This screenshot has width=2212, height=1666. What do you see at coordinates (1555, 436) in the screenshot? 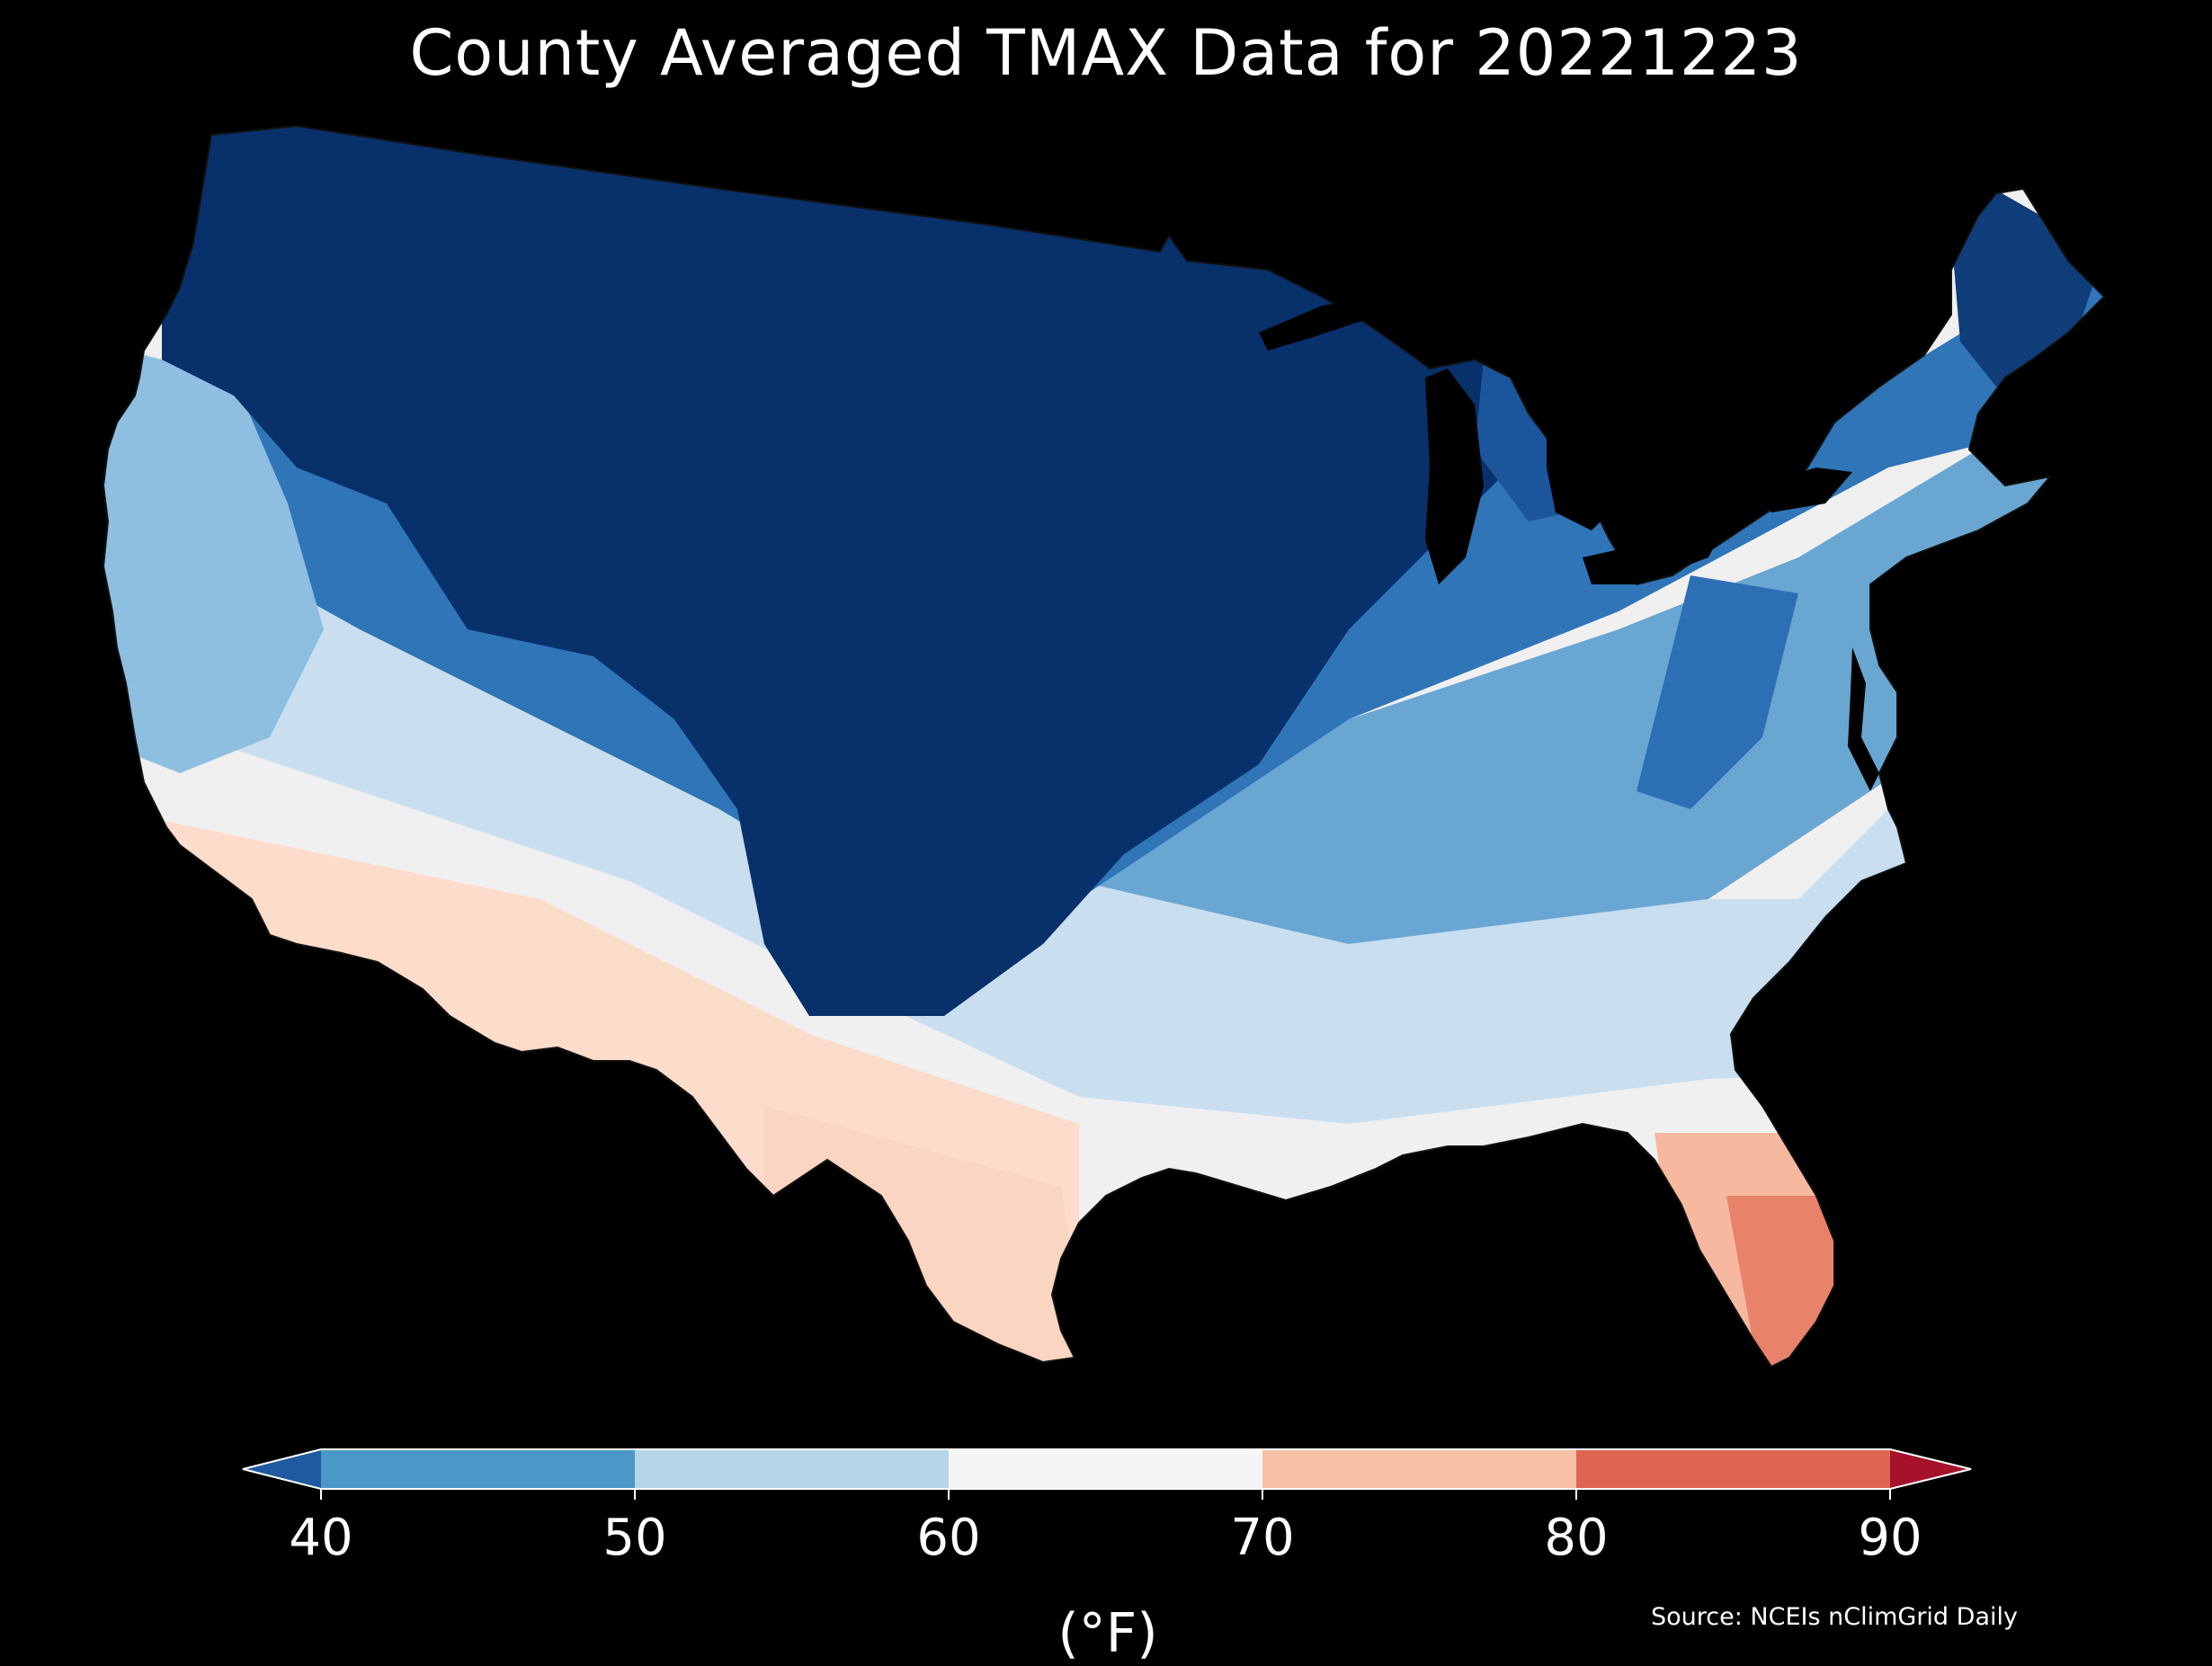
I see `great-lakes` at bounding box center [1555, 436].